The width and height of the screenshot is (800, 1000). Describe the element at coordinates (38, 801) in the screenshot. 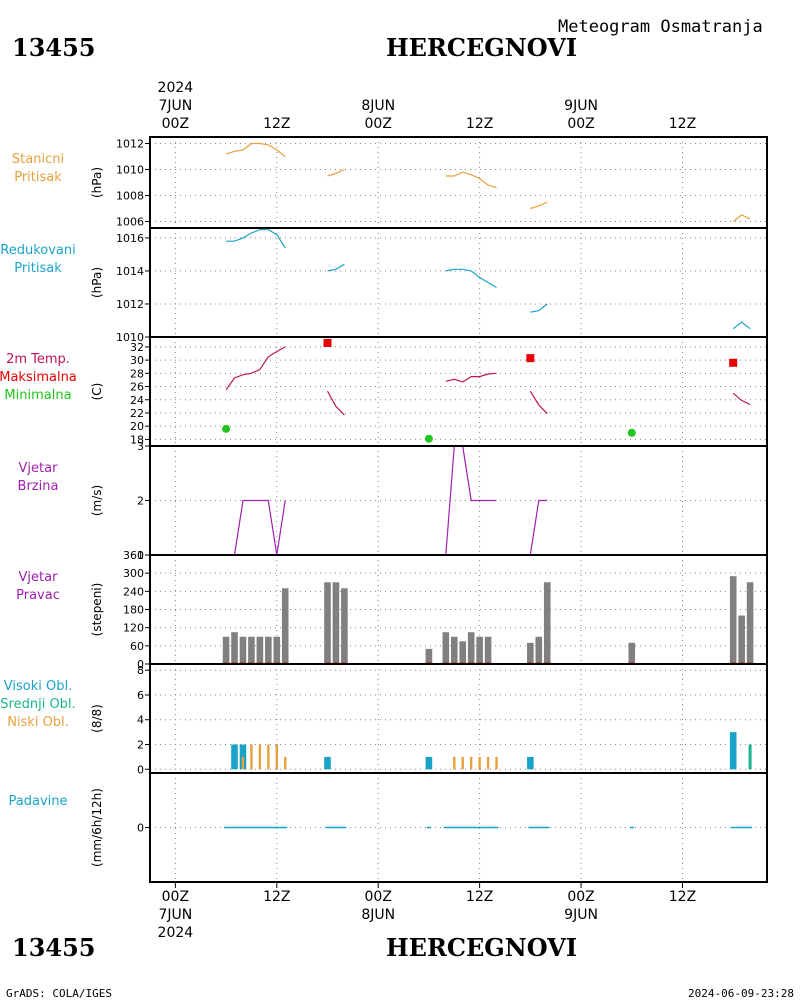

I see `panel-label: Padavine` at that location.